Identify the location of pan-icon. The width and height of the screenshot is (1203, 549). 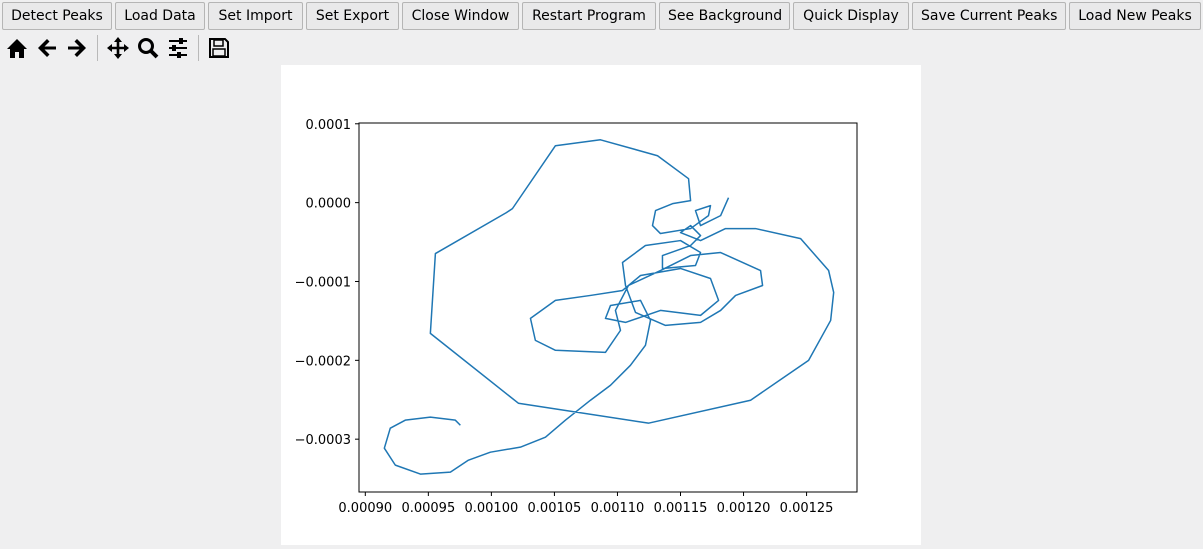
(118, 48).